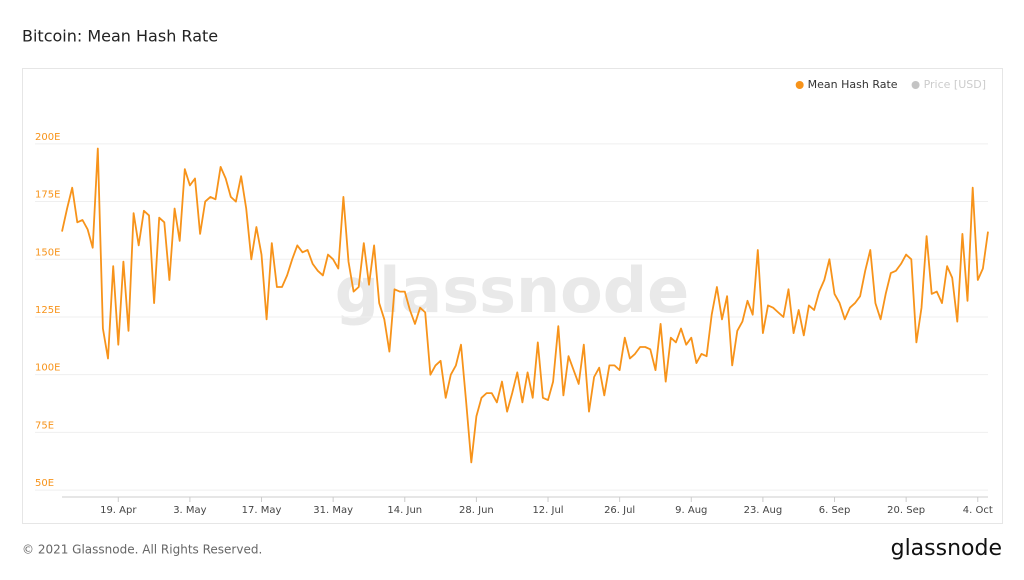  I want to click on x-tick-label: 20. Sep, so click(906, 510).